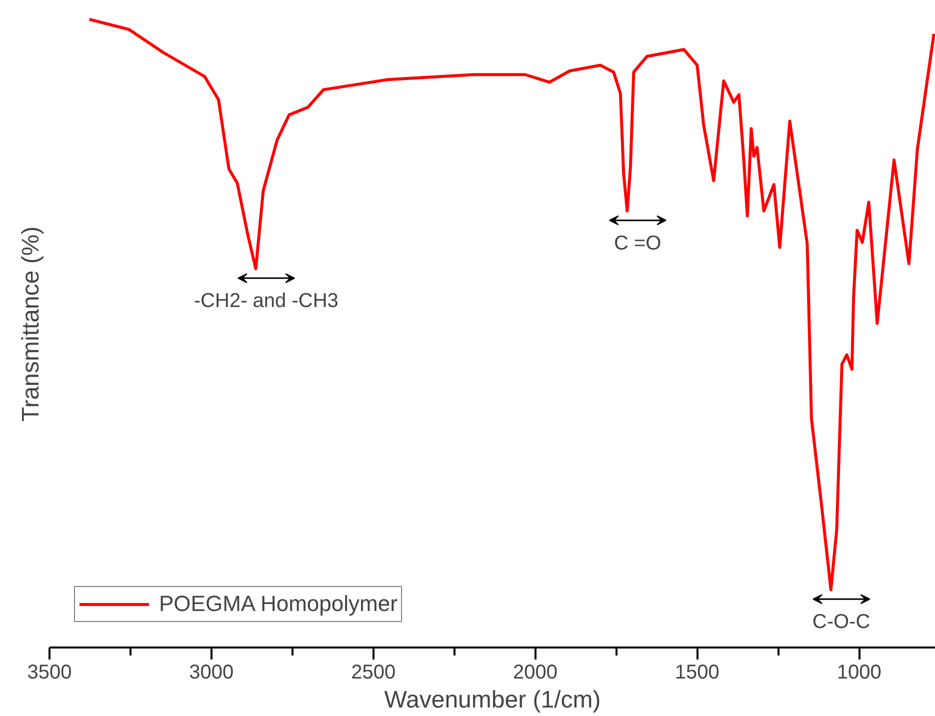 This screenshot has width=935, height=716. What do you see at coordinates (638, 243) in the screenshot?
I see `annotation: C =O` at bounding box center [638, 243].